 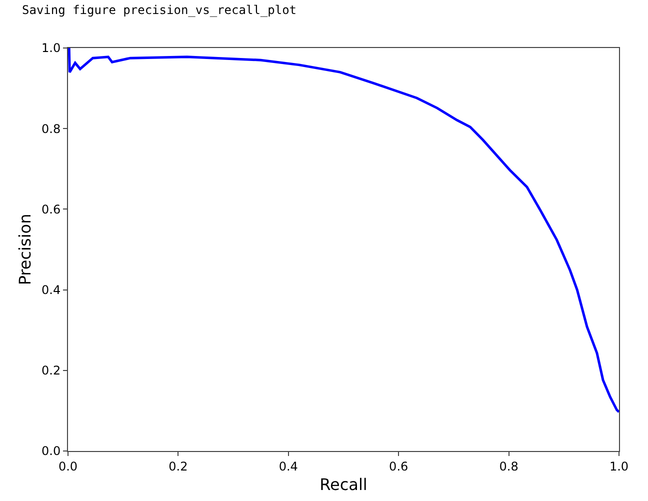 I want to click on x-tick-label: 1.0, so click(x=619, y=466).